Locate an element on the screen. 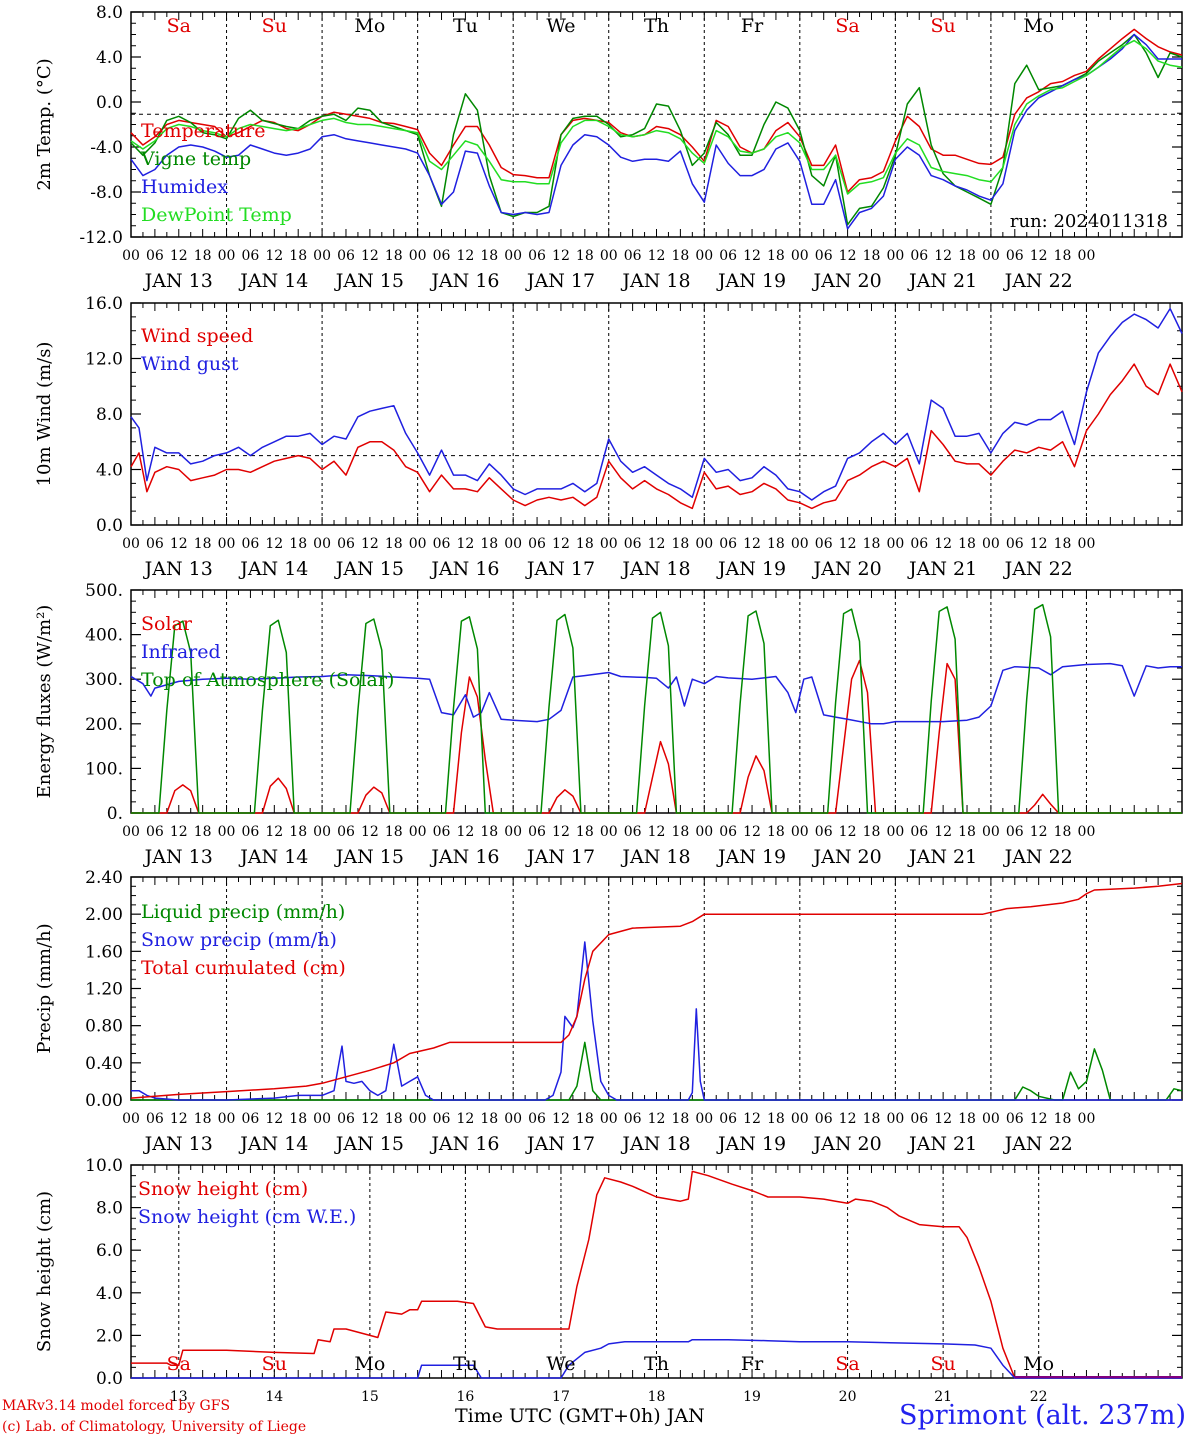 This screenshot has height=1440, width=1194. panel4-date-label: JAN 17 is located at coordinates (560, 1144).